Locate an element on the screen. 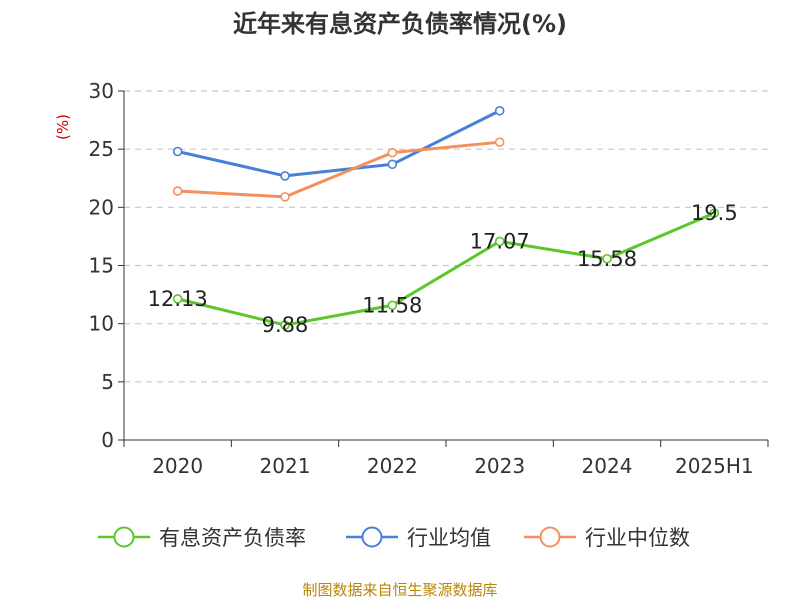  y-tick-label: 30 is located at coordinates (101, 91).